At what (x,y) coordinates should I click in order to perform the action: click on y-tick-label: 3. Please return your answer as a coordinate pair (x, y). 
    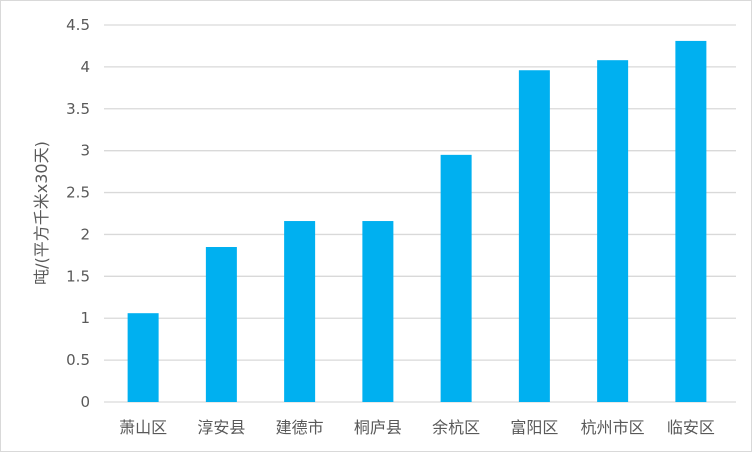
    Looking at the image, I should click on (85, 151).